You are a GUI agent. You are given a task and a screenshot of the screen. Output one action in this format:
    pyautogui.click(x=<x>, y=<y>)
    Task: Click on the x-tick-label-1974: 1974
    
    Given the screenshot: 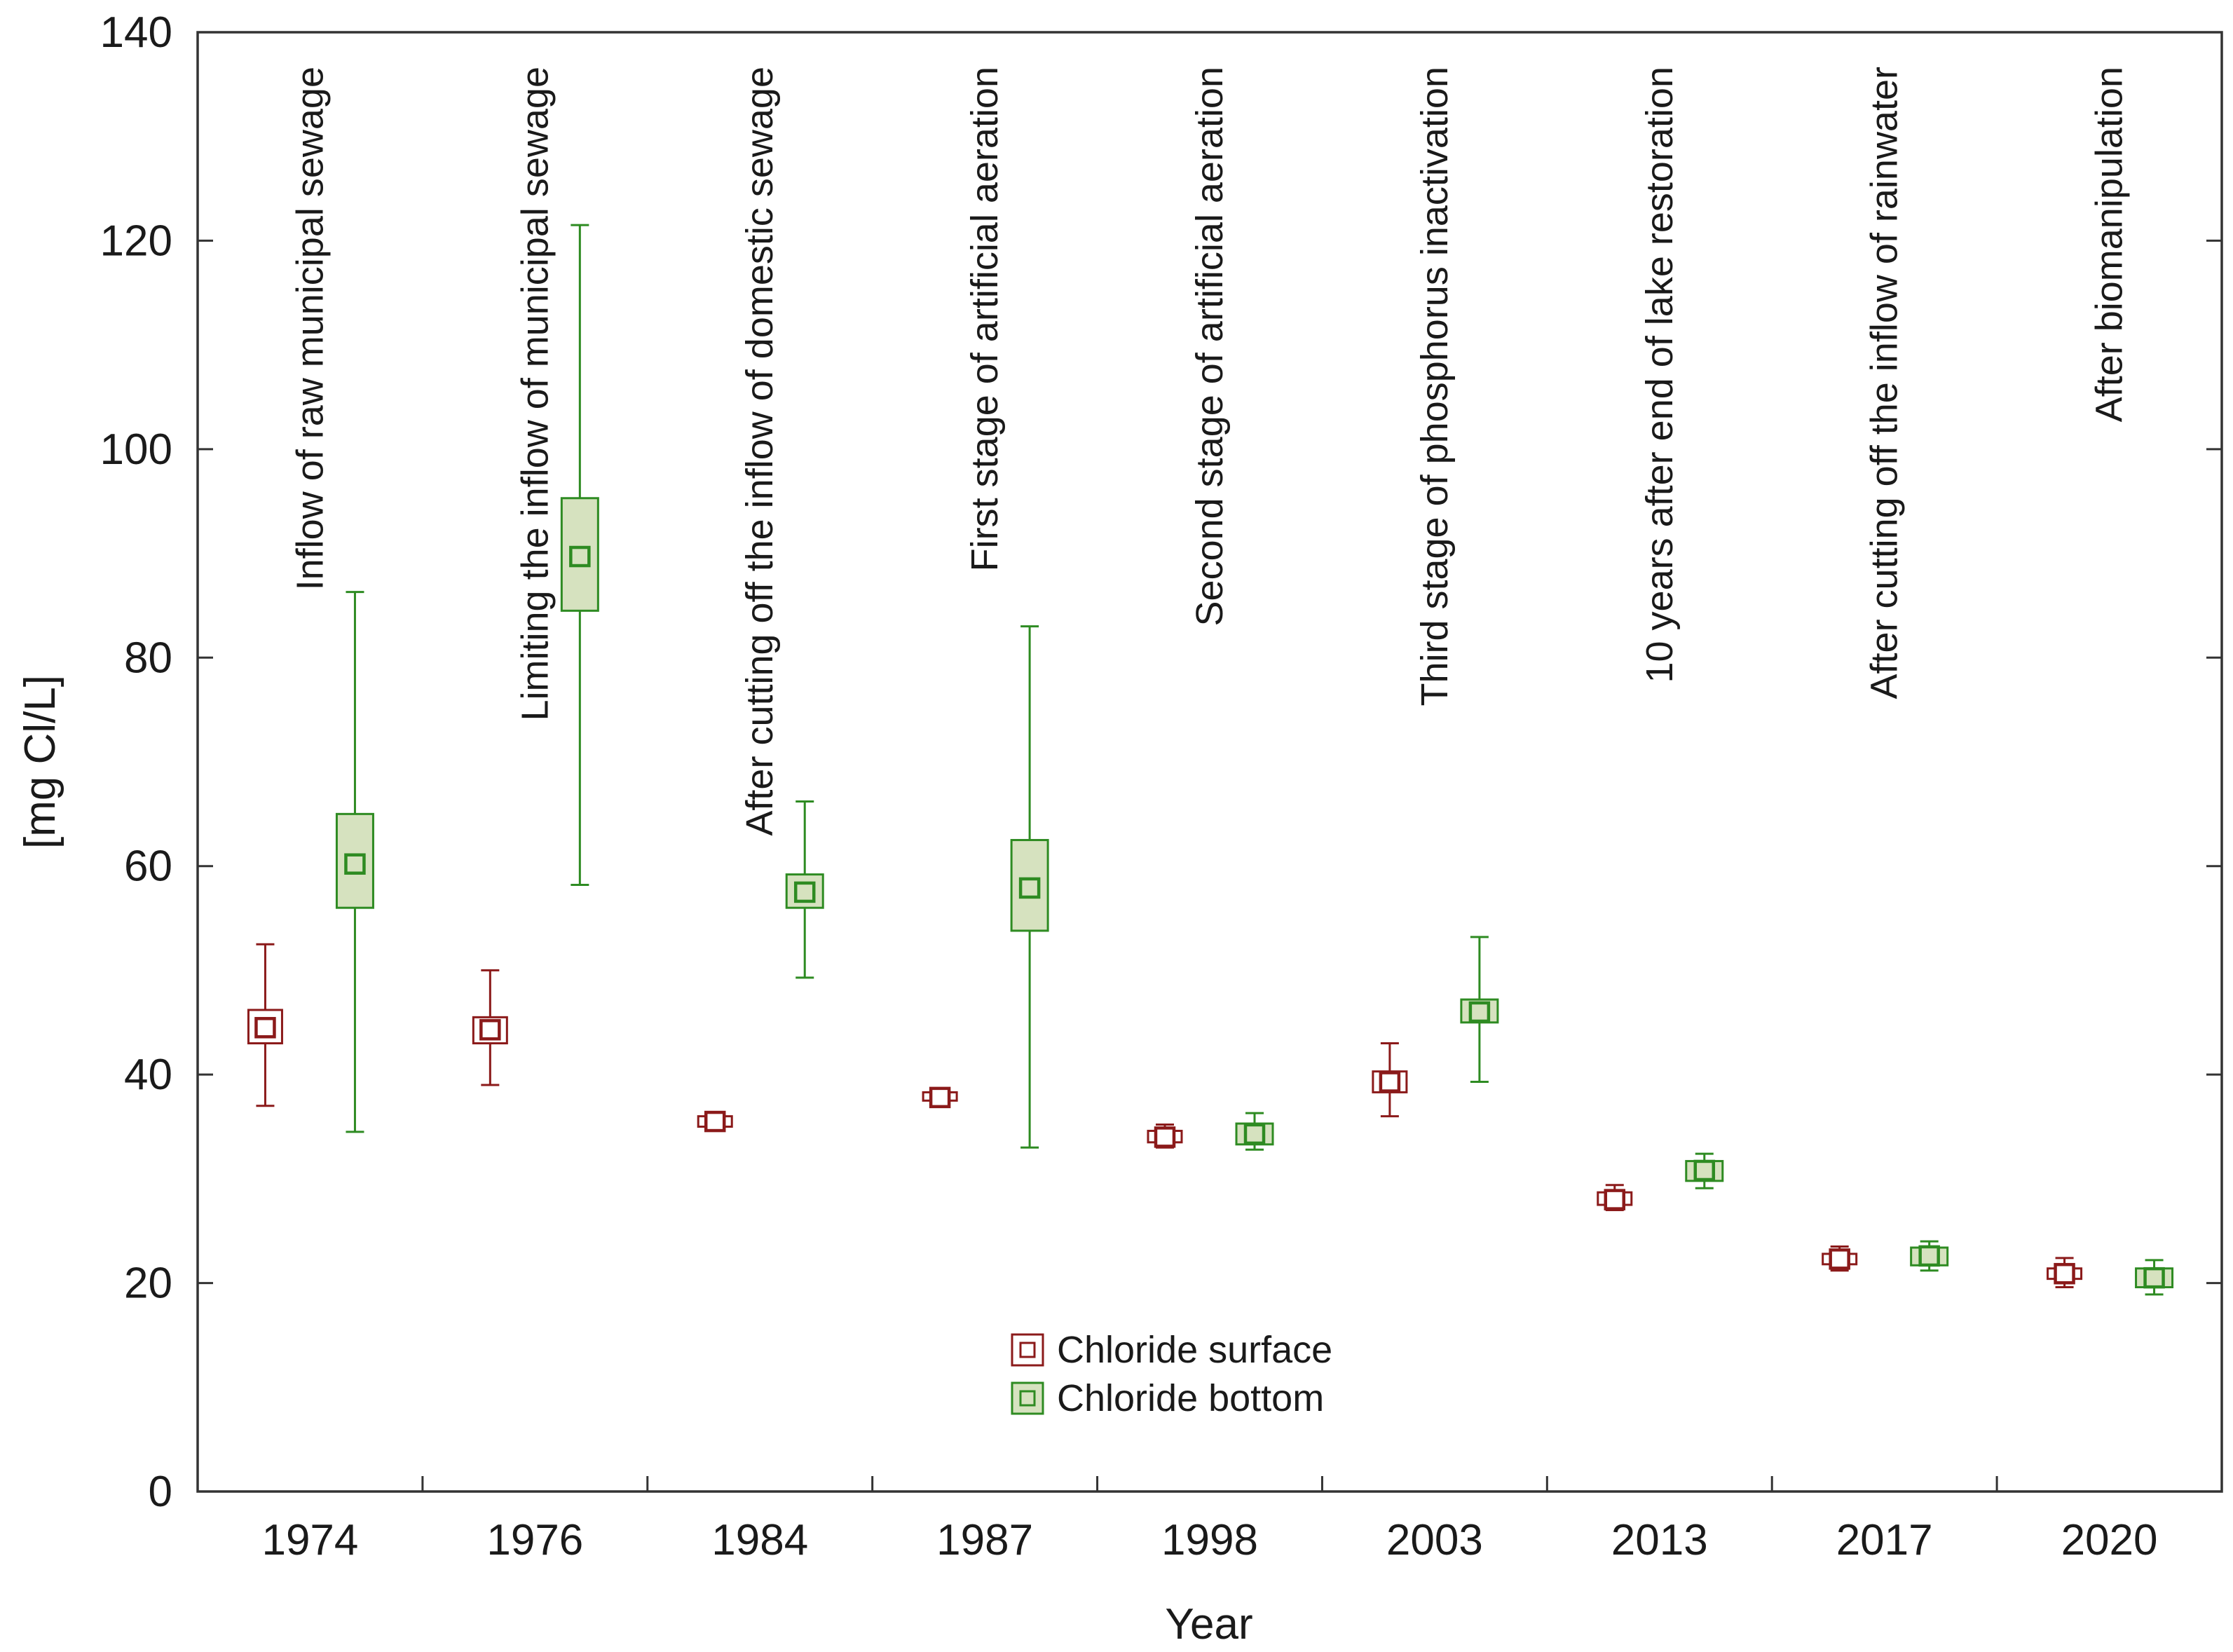 What is the action you would take?
    pyautogui.click(x=309, y=1540)
    